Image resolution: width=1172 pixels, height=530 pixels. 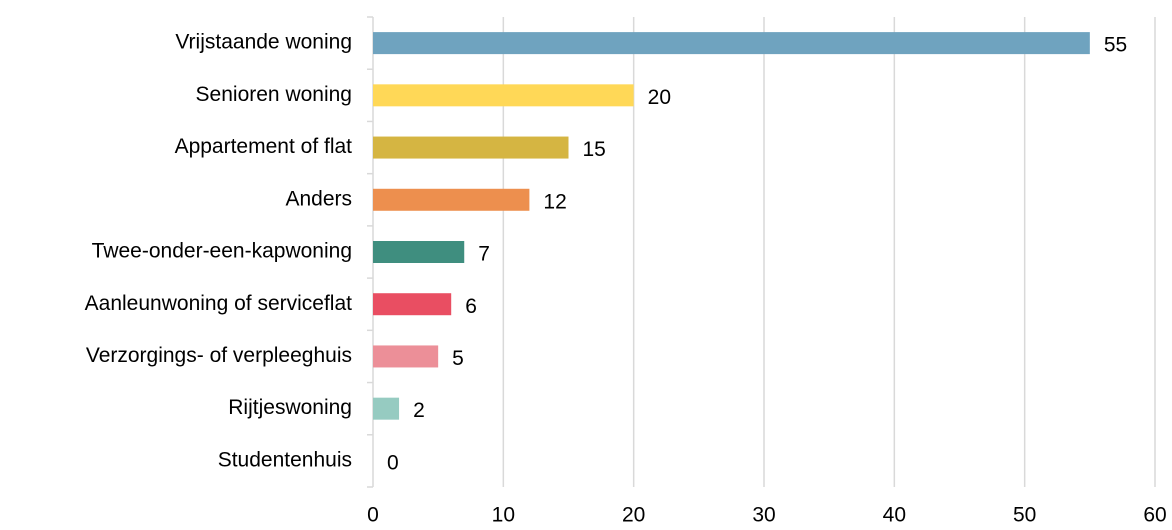 What do you see at coordinates (458, 358) in the screenshot?
I see `data-label: 5` at bounding box center [458, 358].